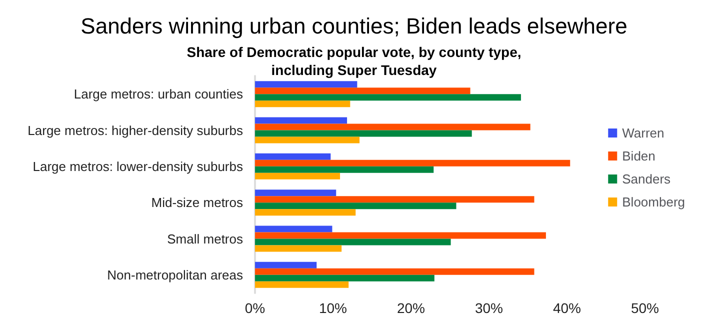 The image size is (708, 335). I want to click on legend-label: Bloomberg, so click(654, 202).